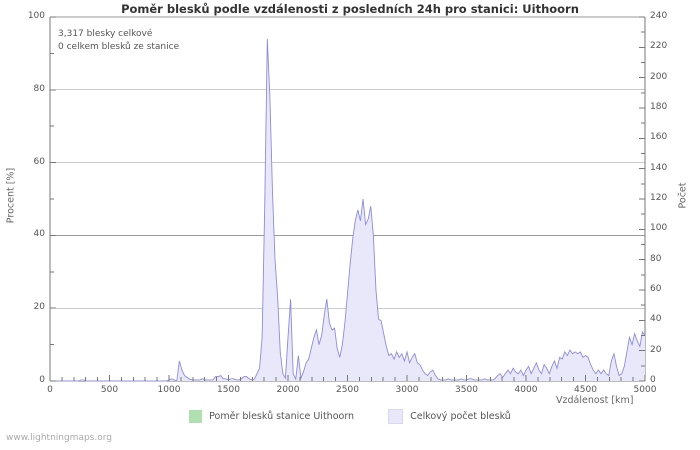  Describe the element at coordinates (39, 234) in the screenshot. I see `y-tick-label-left: 40` at that location.